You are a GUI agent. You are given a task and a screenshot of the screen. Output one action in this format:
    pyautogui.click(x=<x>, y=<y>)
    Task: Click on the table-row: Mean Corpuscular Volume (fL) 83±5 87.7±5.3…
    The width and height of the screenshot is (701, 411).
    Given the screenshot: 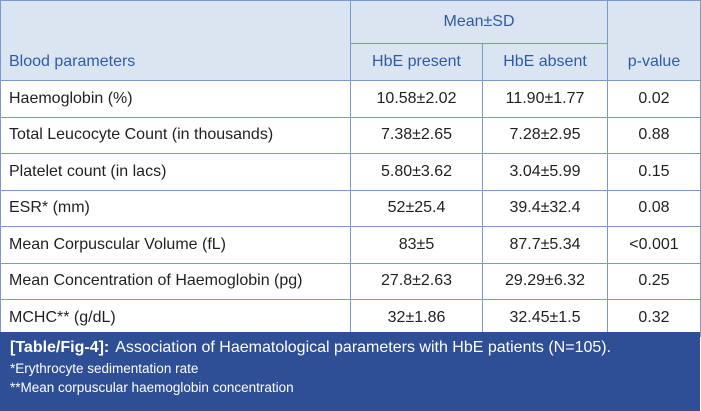 What is the action you would take?
    pyautogui.click(x=350, y=245)
    